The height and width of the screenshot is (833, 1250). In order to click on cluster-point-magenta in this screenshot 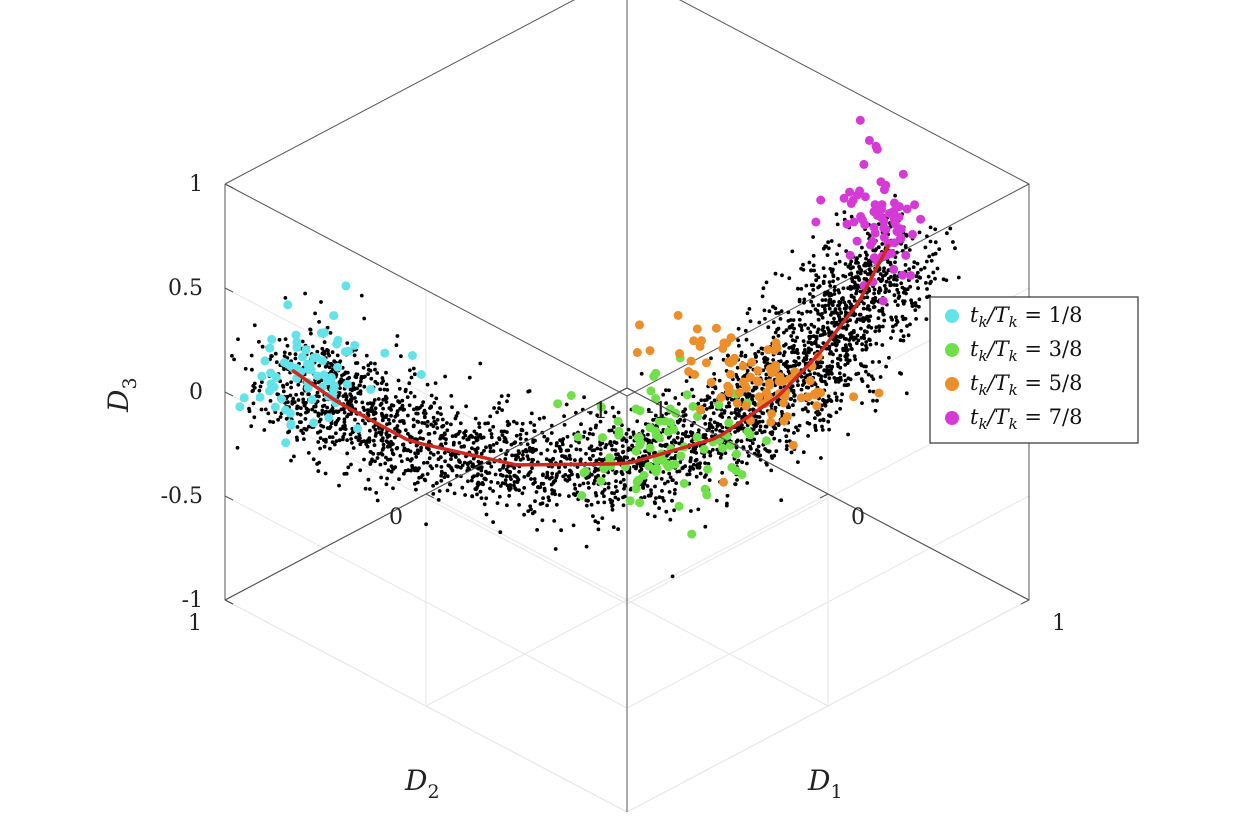, I will do `click(816, 222)`.